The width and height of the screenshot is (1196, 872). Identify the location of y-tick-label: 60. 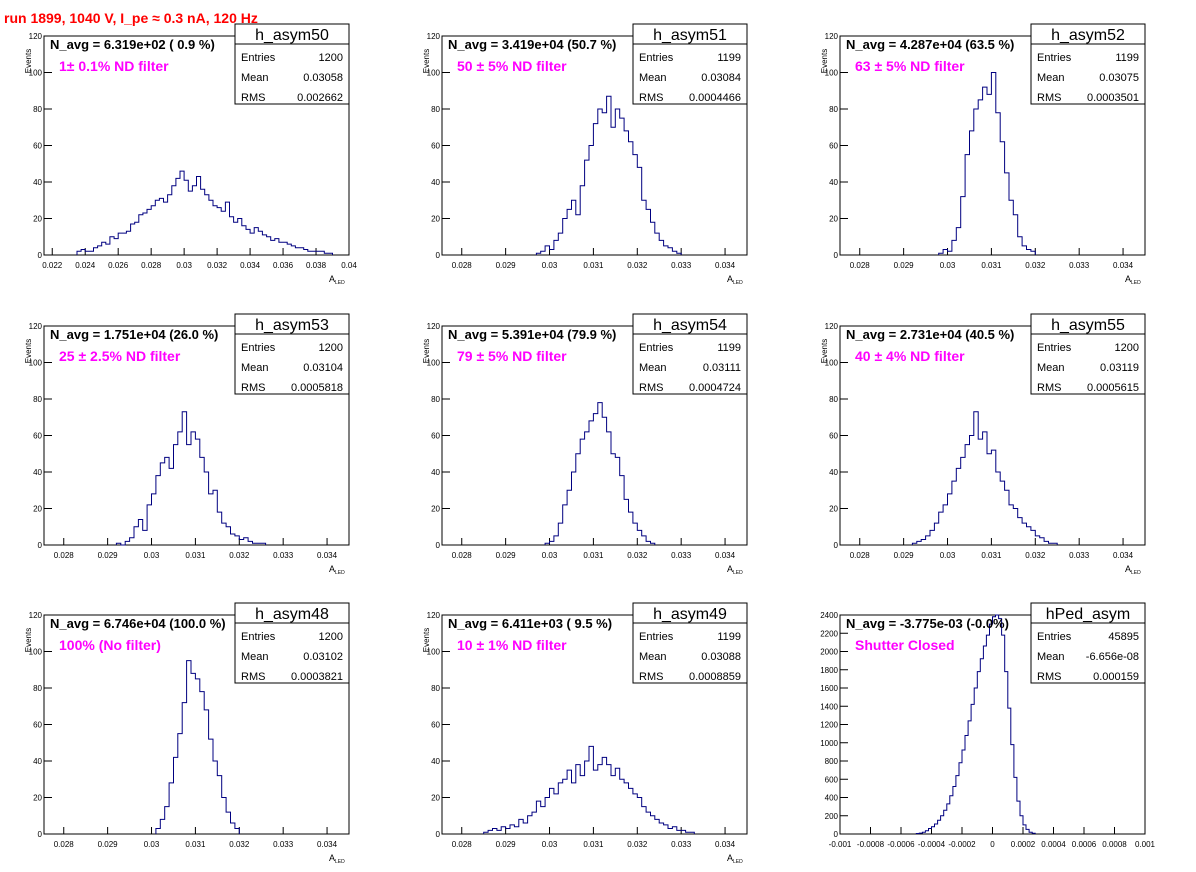
(37, 436).